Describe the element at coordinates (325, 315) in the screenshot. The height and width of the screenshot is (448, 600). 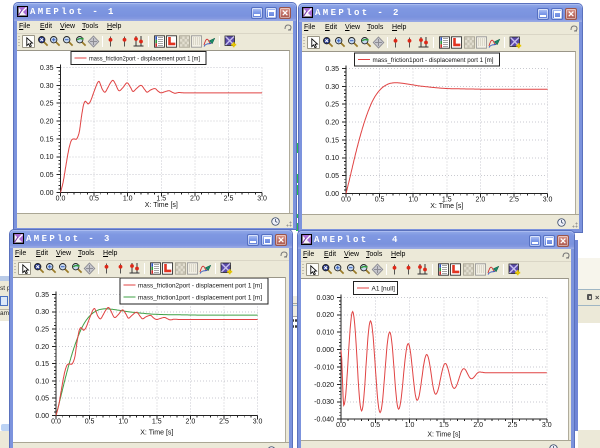
I see `svg-text: 0.020` at that location.